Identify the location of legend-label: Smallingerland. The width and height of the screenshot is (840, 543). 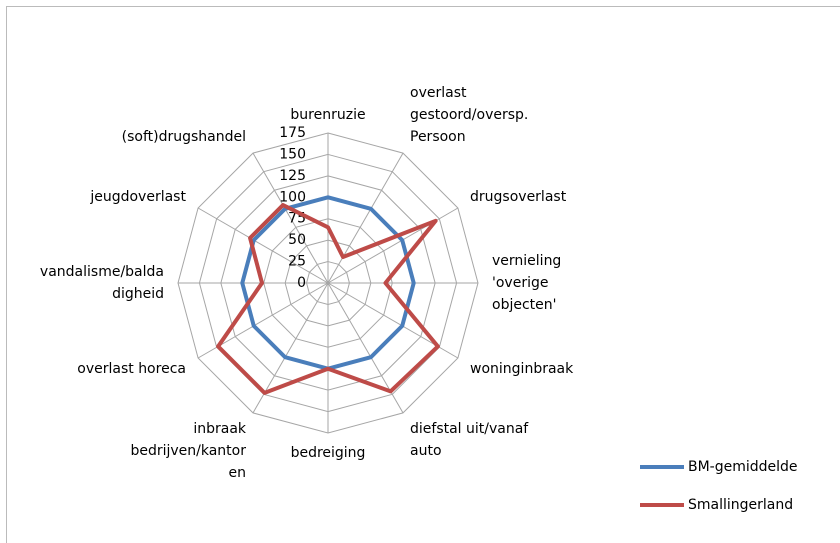
(740, 505).